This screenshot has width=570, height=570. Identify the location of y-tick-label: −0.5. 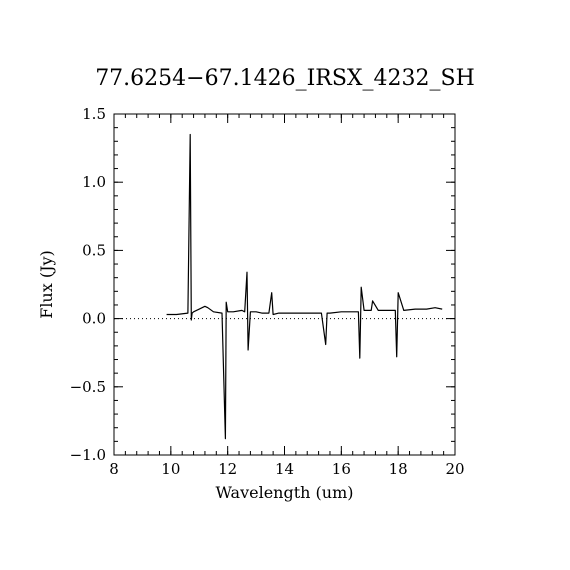
(88, 387).